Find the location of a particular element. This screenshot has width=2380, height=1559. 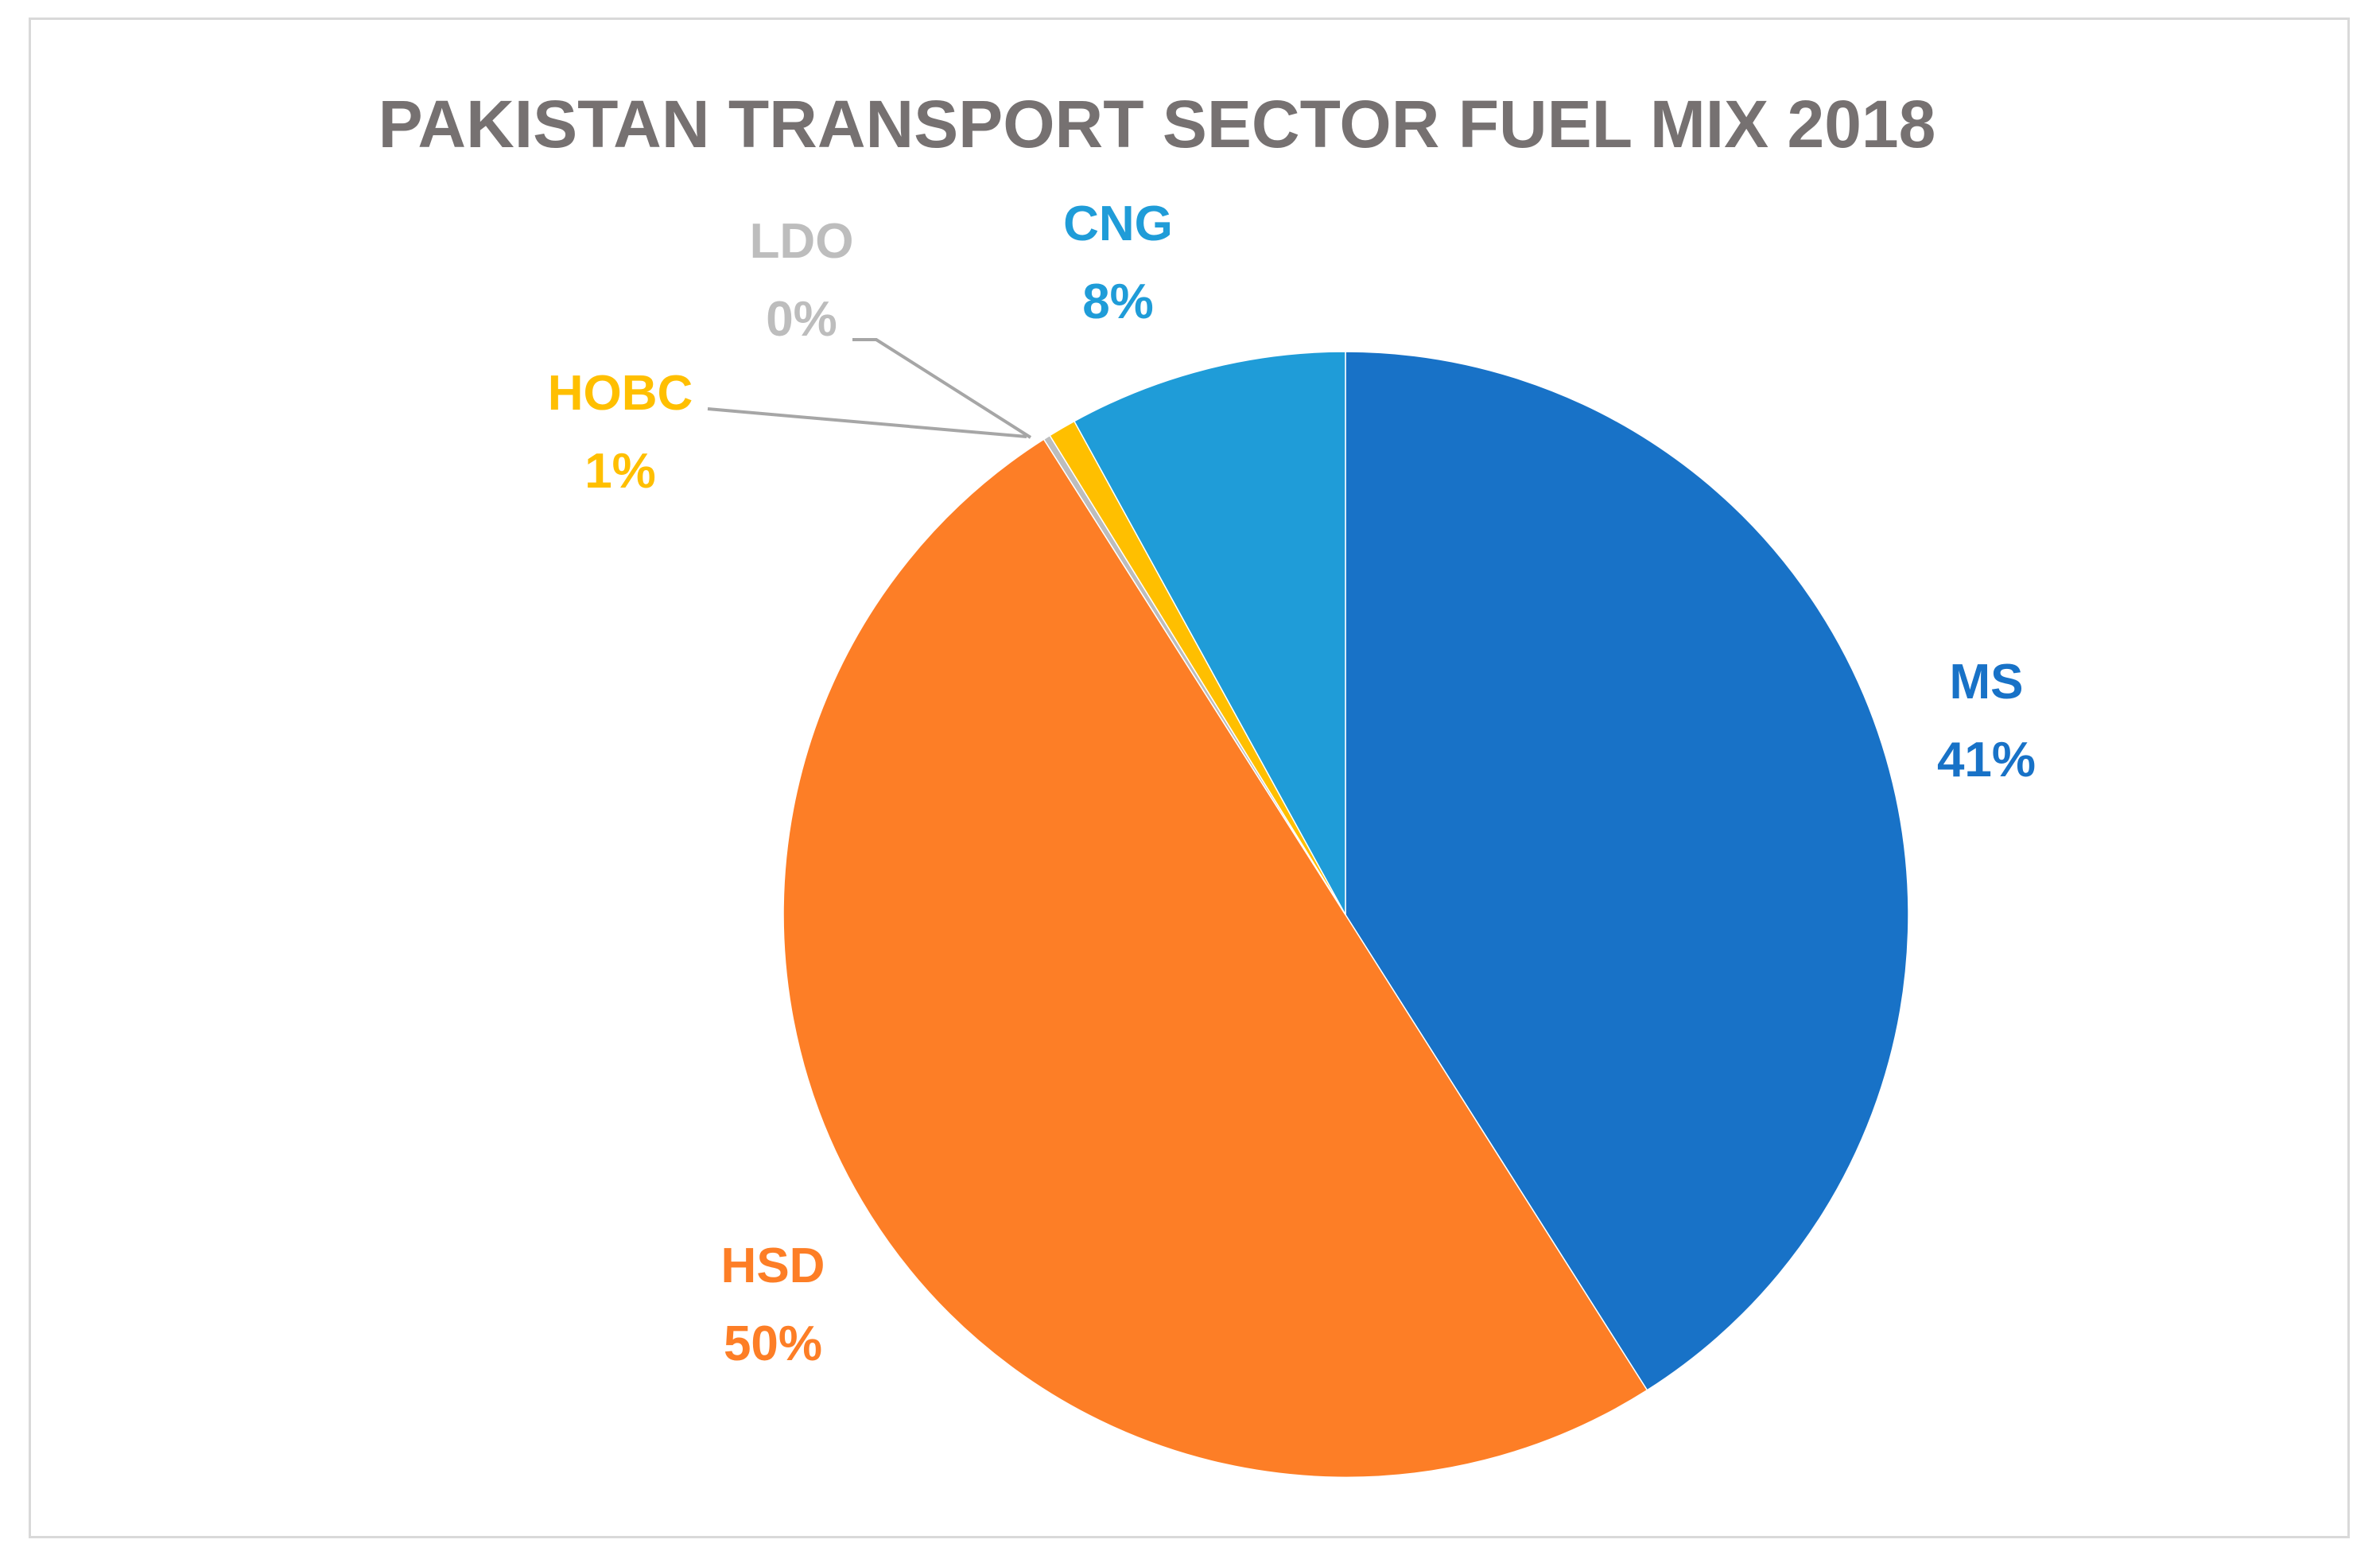

slice-label-value-ms: 41% is located at coordinates (1986, 760).